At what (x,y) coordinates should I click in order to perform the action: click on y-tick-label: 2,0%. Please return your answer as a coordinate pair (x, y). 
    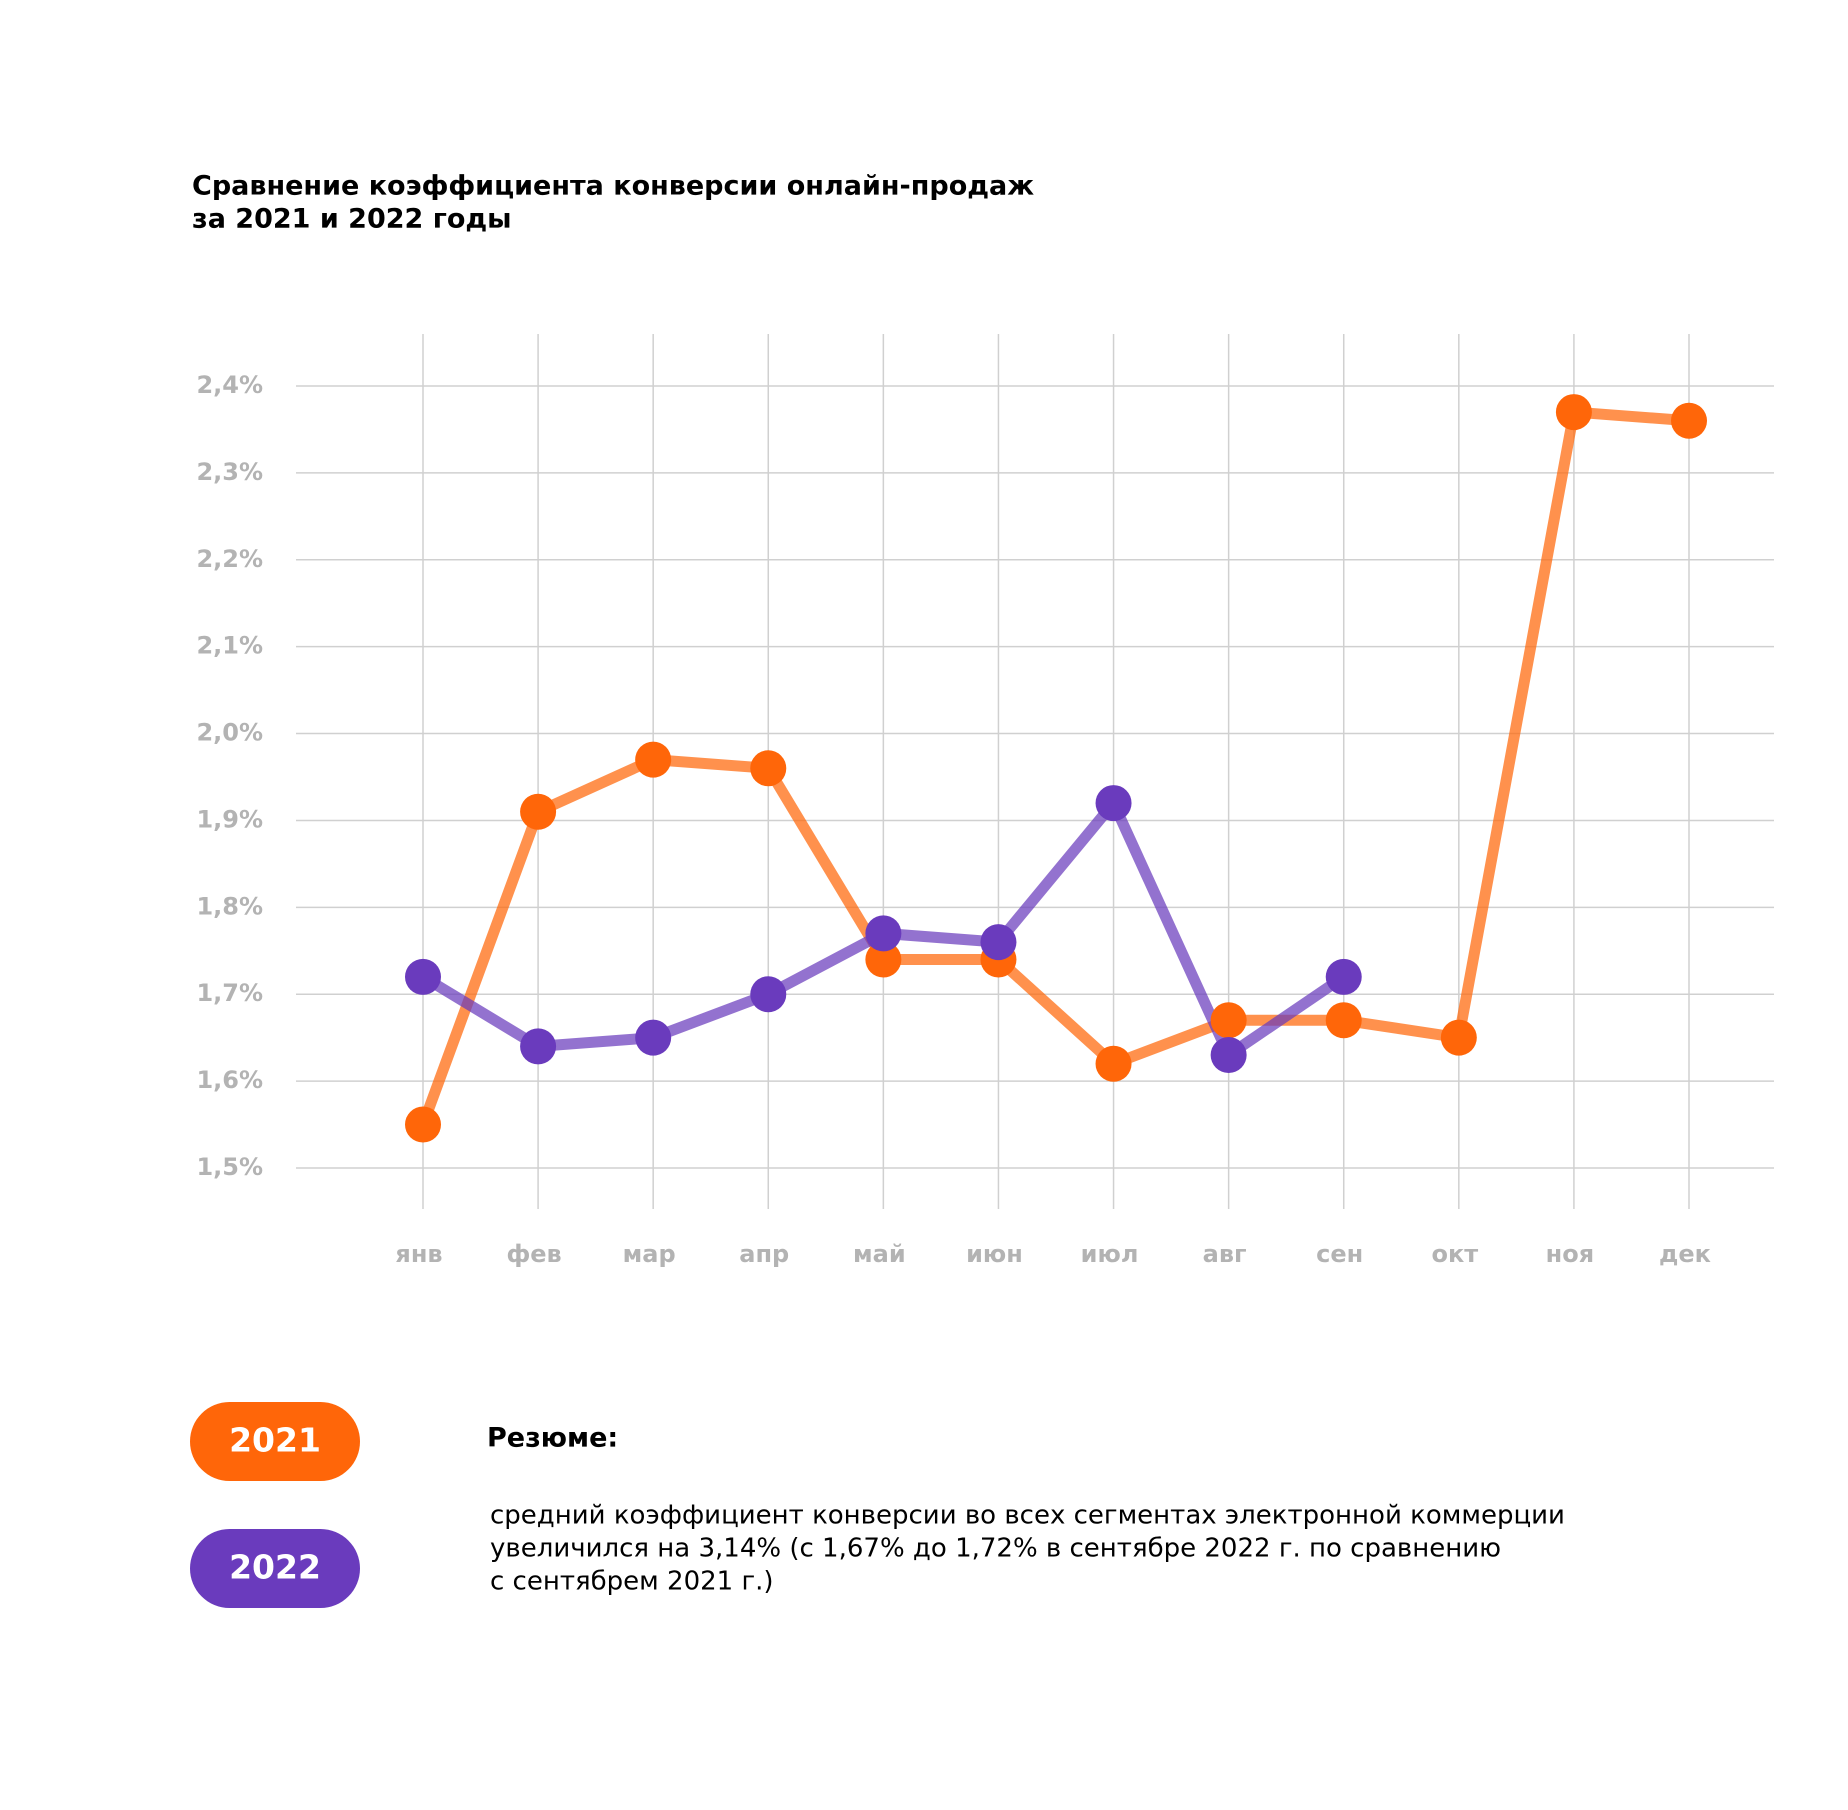
    Looking at the image, I should click on (229, 733).